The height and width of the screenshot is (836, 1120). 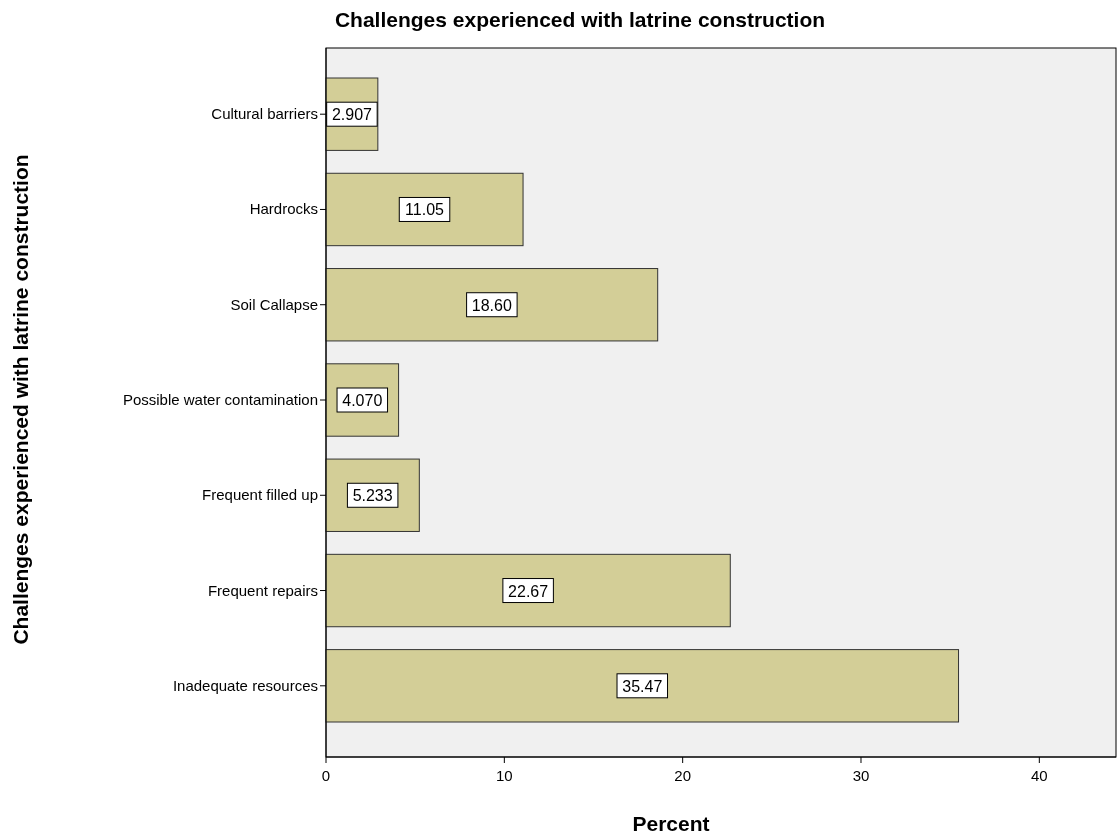 What do you see at coordinates (861, 775) in the screenshot?
I see `x-tick-label: 30` at bounding box center [861, 775].